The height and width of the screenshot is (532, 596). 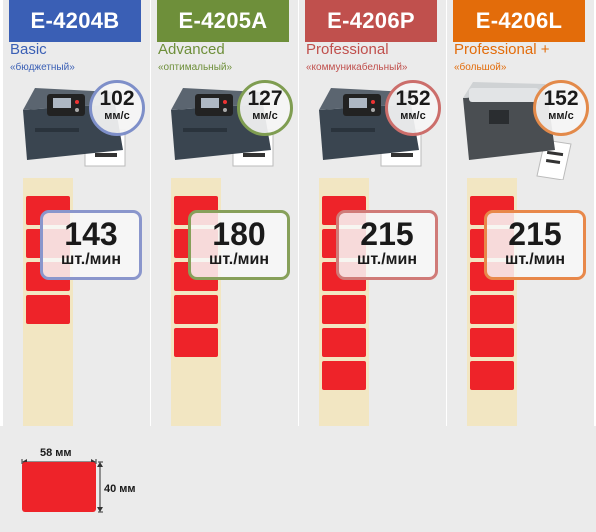 I want to click on model-title-1: E-4204B, so click(x=75, y=21).